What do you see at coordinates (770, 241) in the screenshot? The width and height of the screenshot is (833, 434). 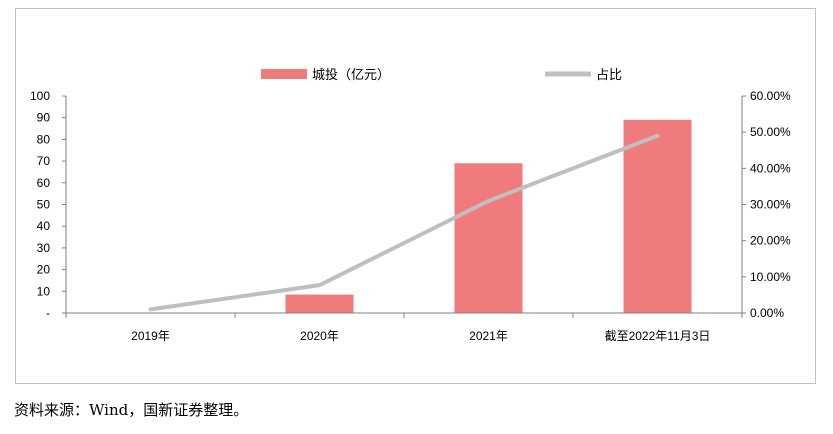 I see `y-right-tick-label: 20.00%` at bounding box center [770, 241].